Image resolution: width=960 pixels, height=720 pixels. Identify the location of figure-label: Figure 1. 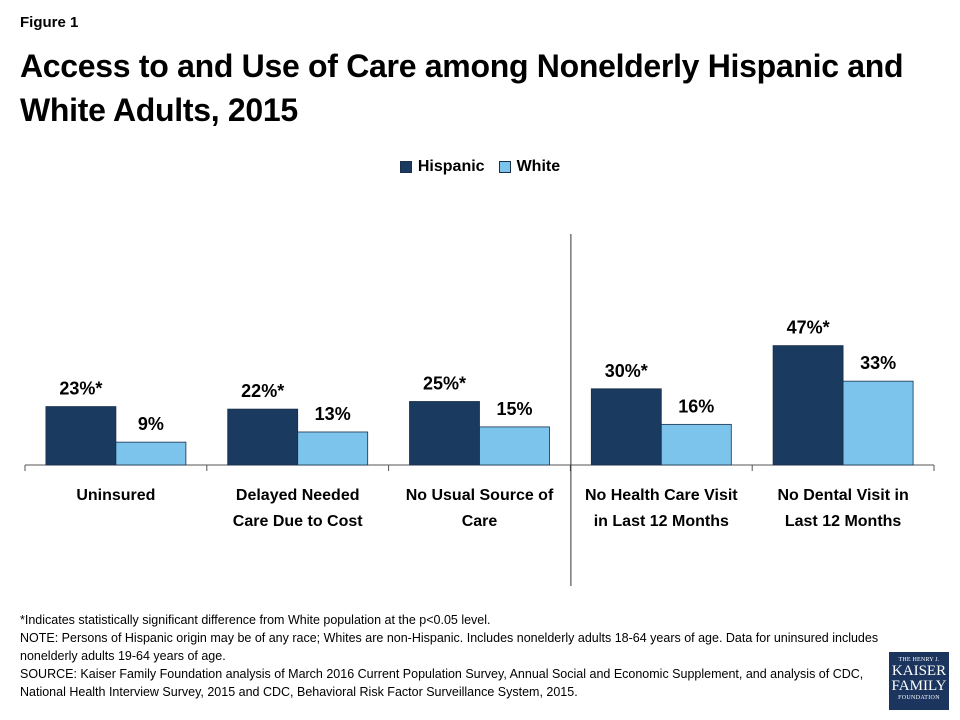
(49, 22).